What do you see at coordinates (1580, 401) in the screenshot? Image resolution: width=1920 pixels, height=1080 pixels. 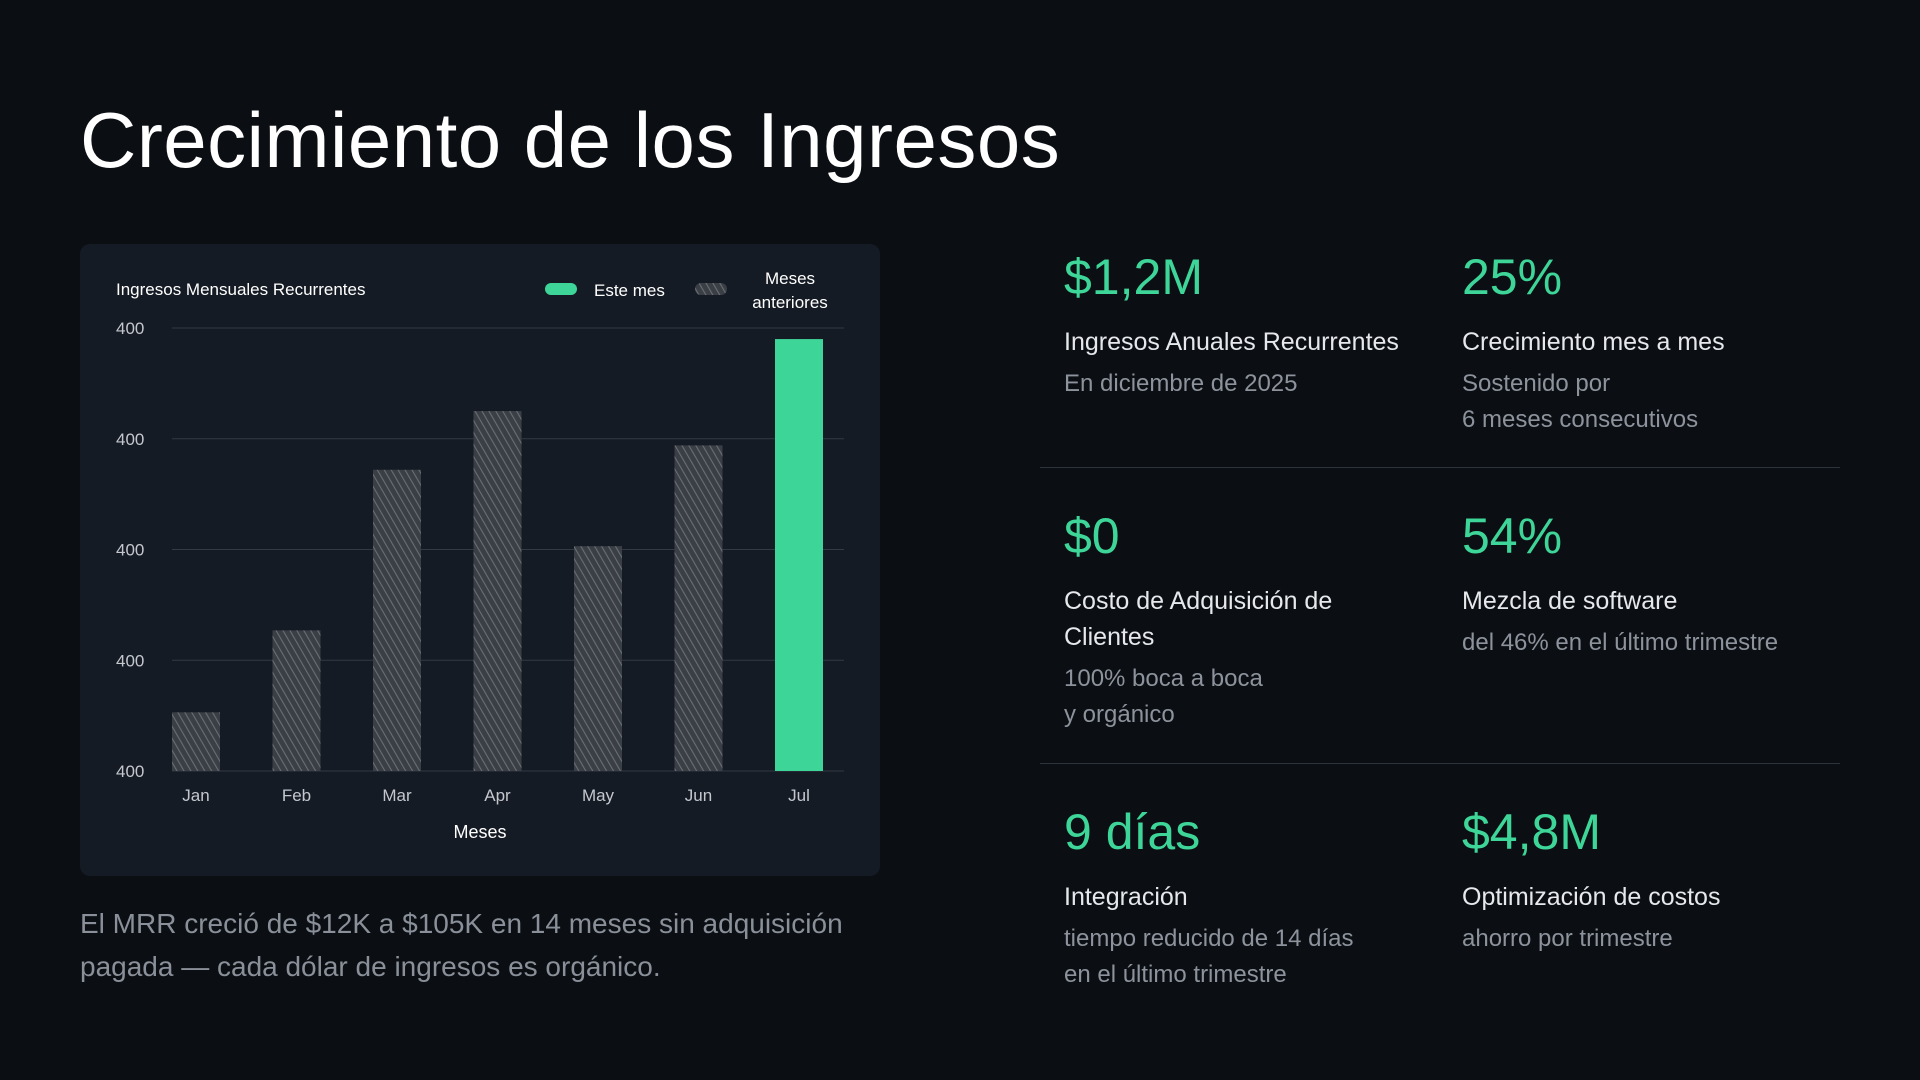 I see `stat-sub: Sostenido por 6 meses consecutivos` at bounding box center [1580, 401].